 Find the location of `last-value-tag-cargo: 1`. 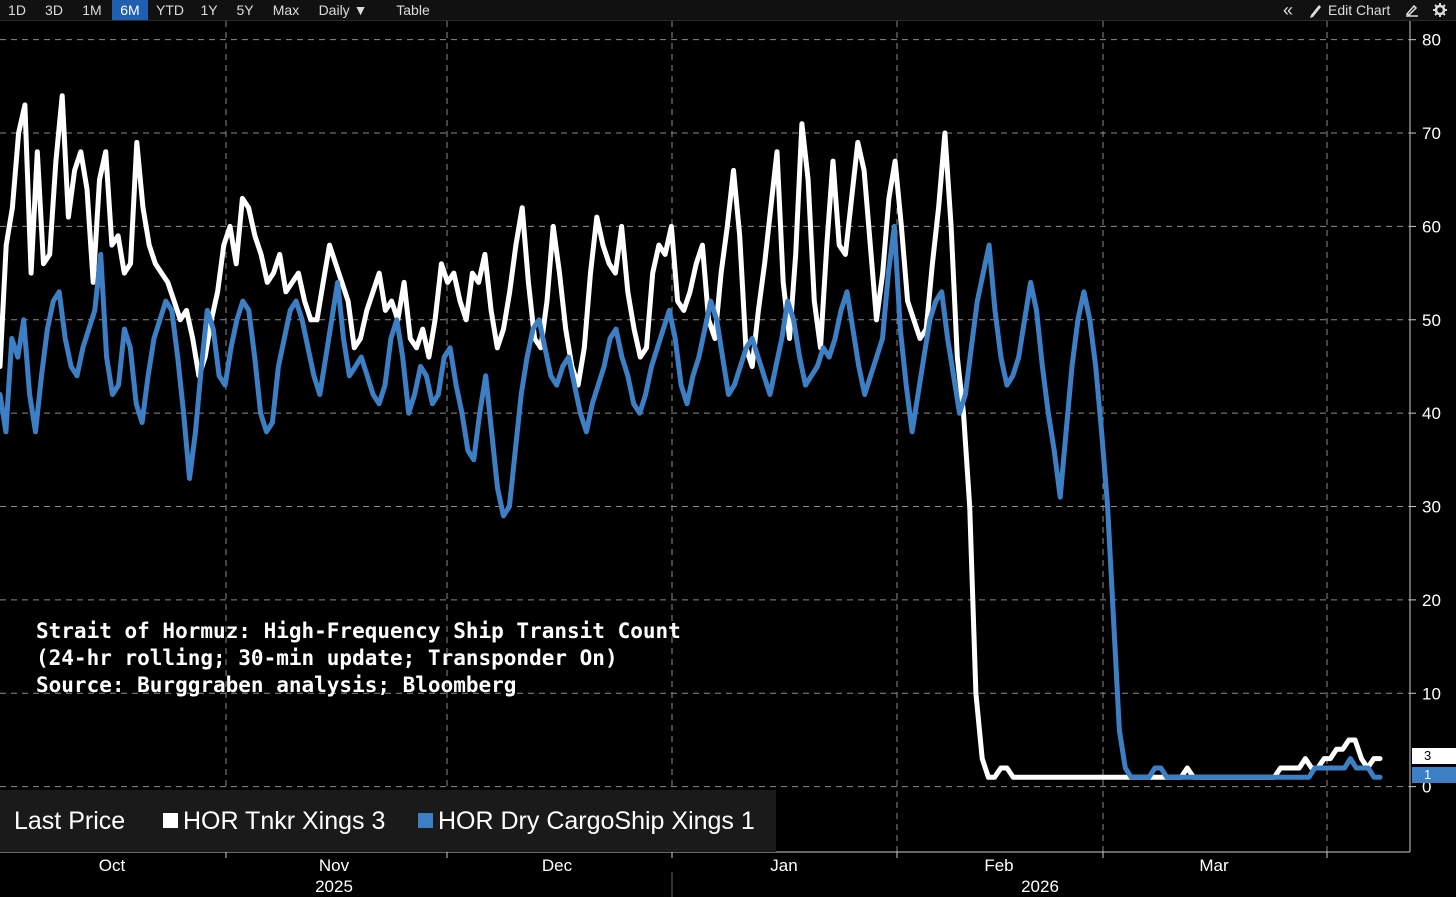

last-value-tag-cargo: 1 is located at coordinates (1434, 775).